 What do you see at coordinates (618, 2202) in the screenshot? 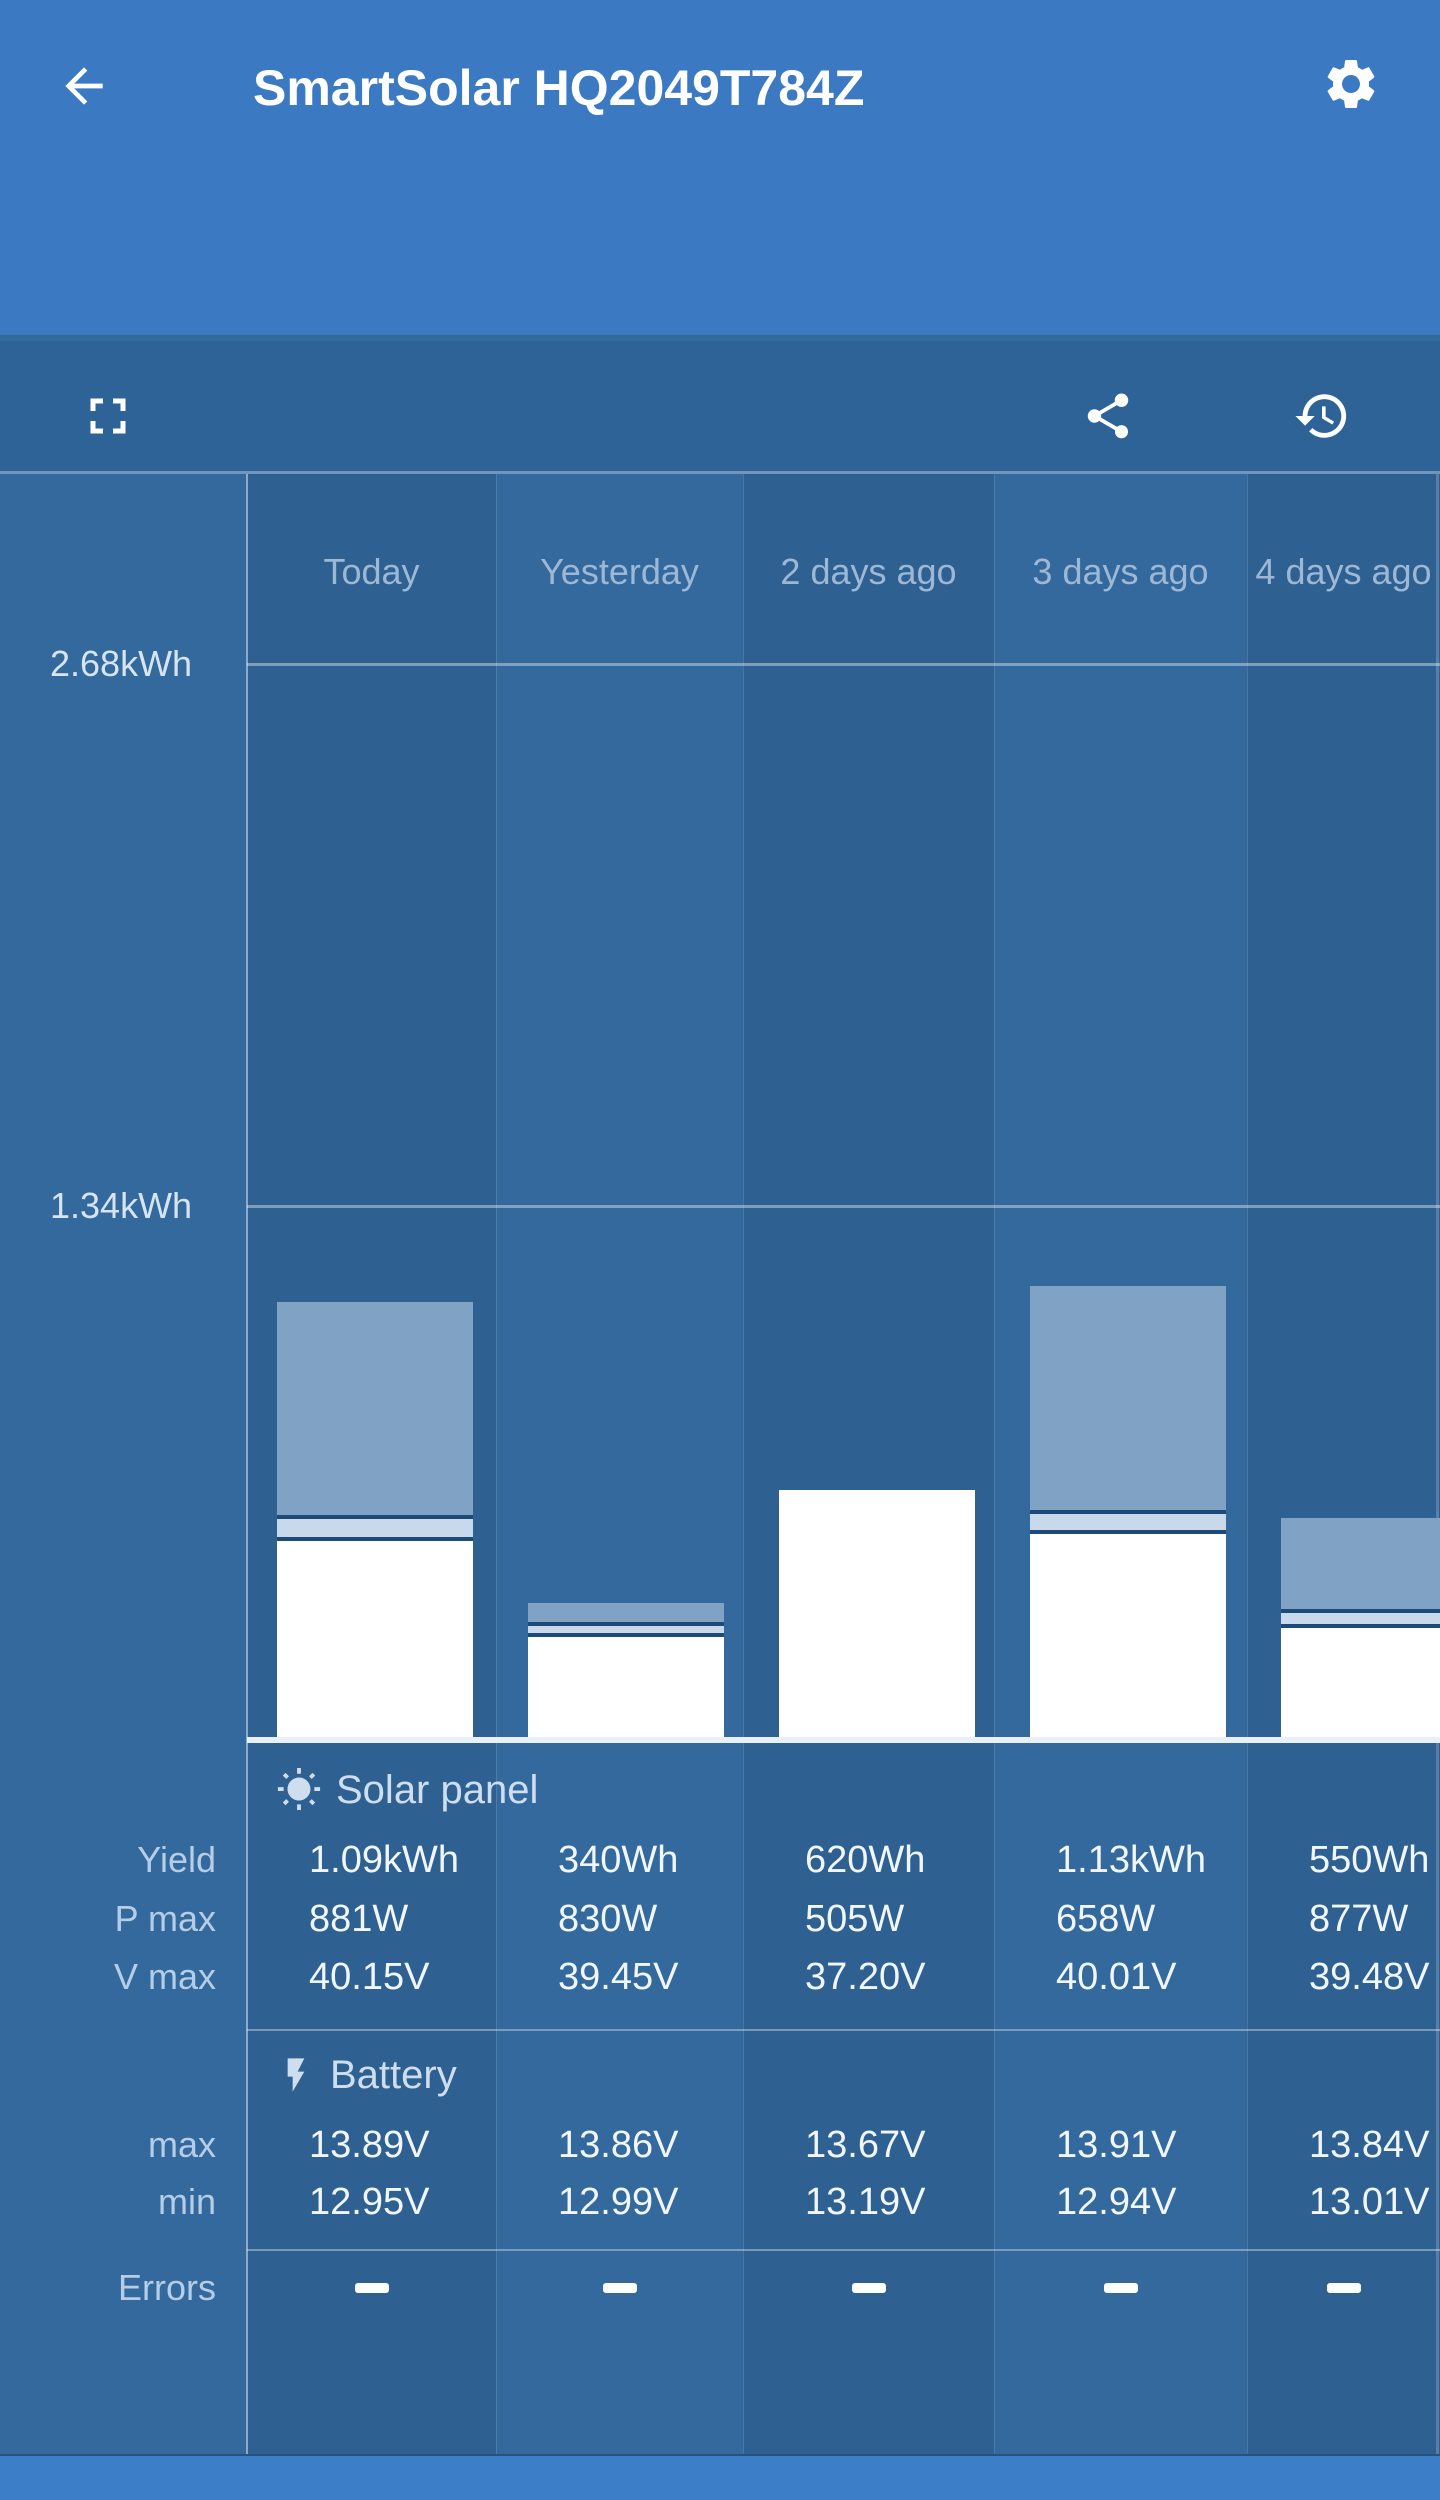
I see `cell-min-yesterday: 12.99V` at bounding box center [618, 2202].